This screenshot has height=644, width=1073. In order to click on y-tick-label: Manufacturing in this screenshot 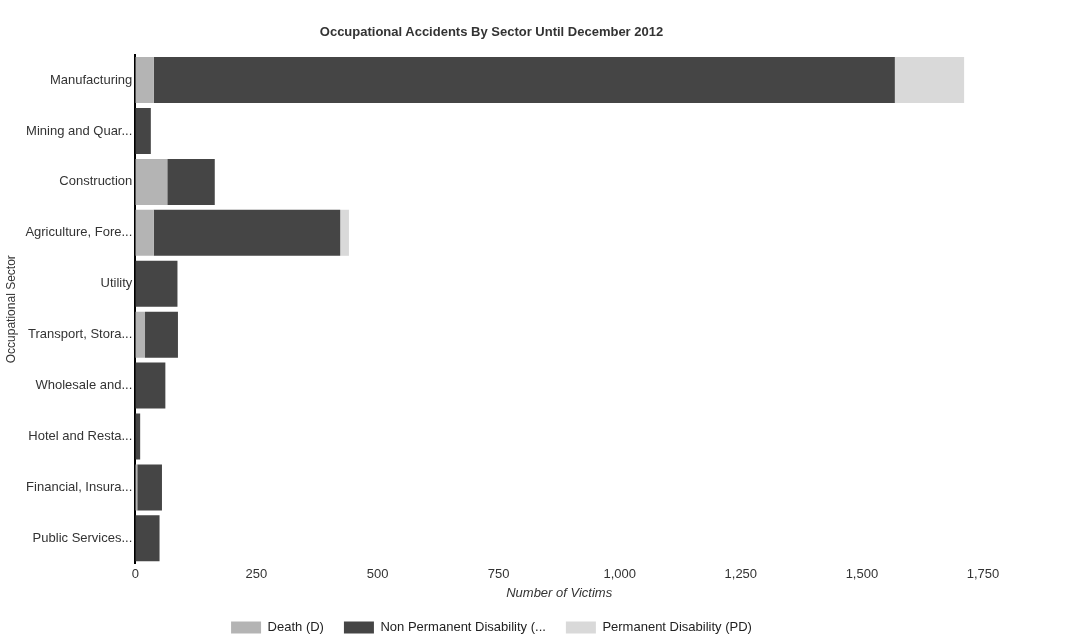, I will do `click(91, 79)`.